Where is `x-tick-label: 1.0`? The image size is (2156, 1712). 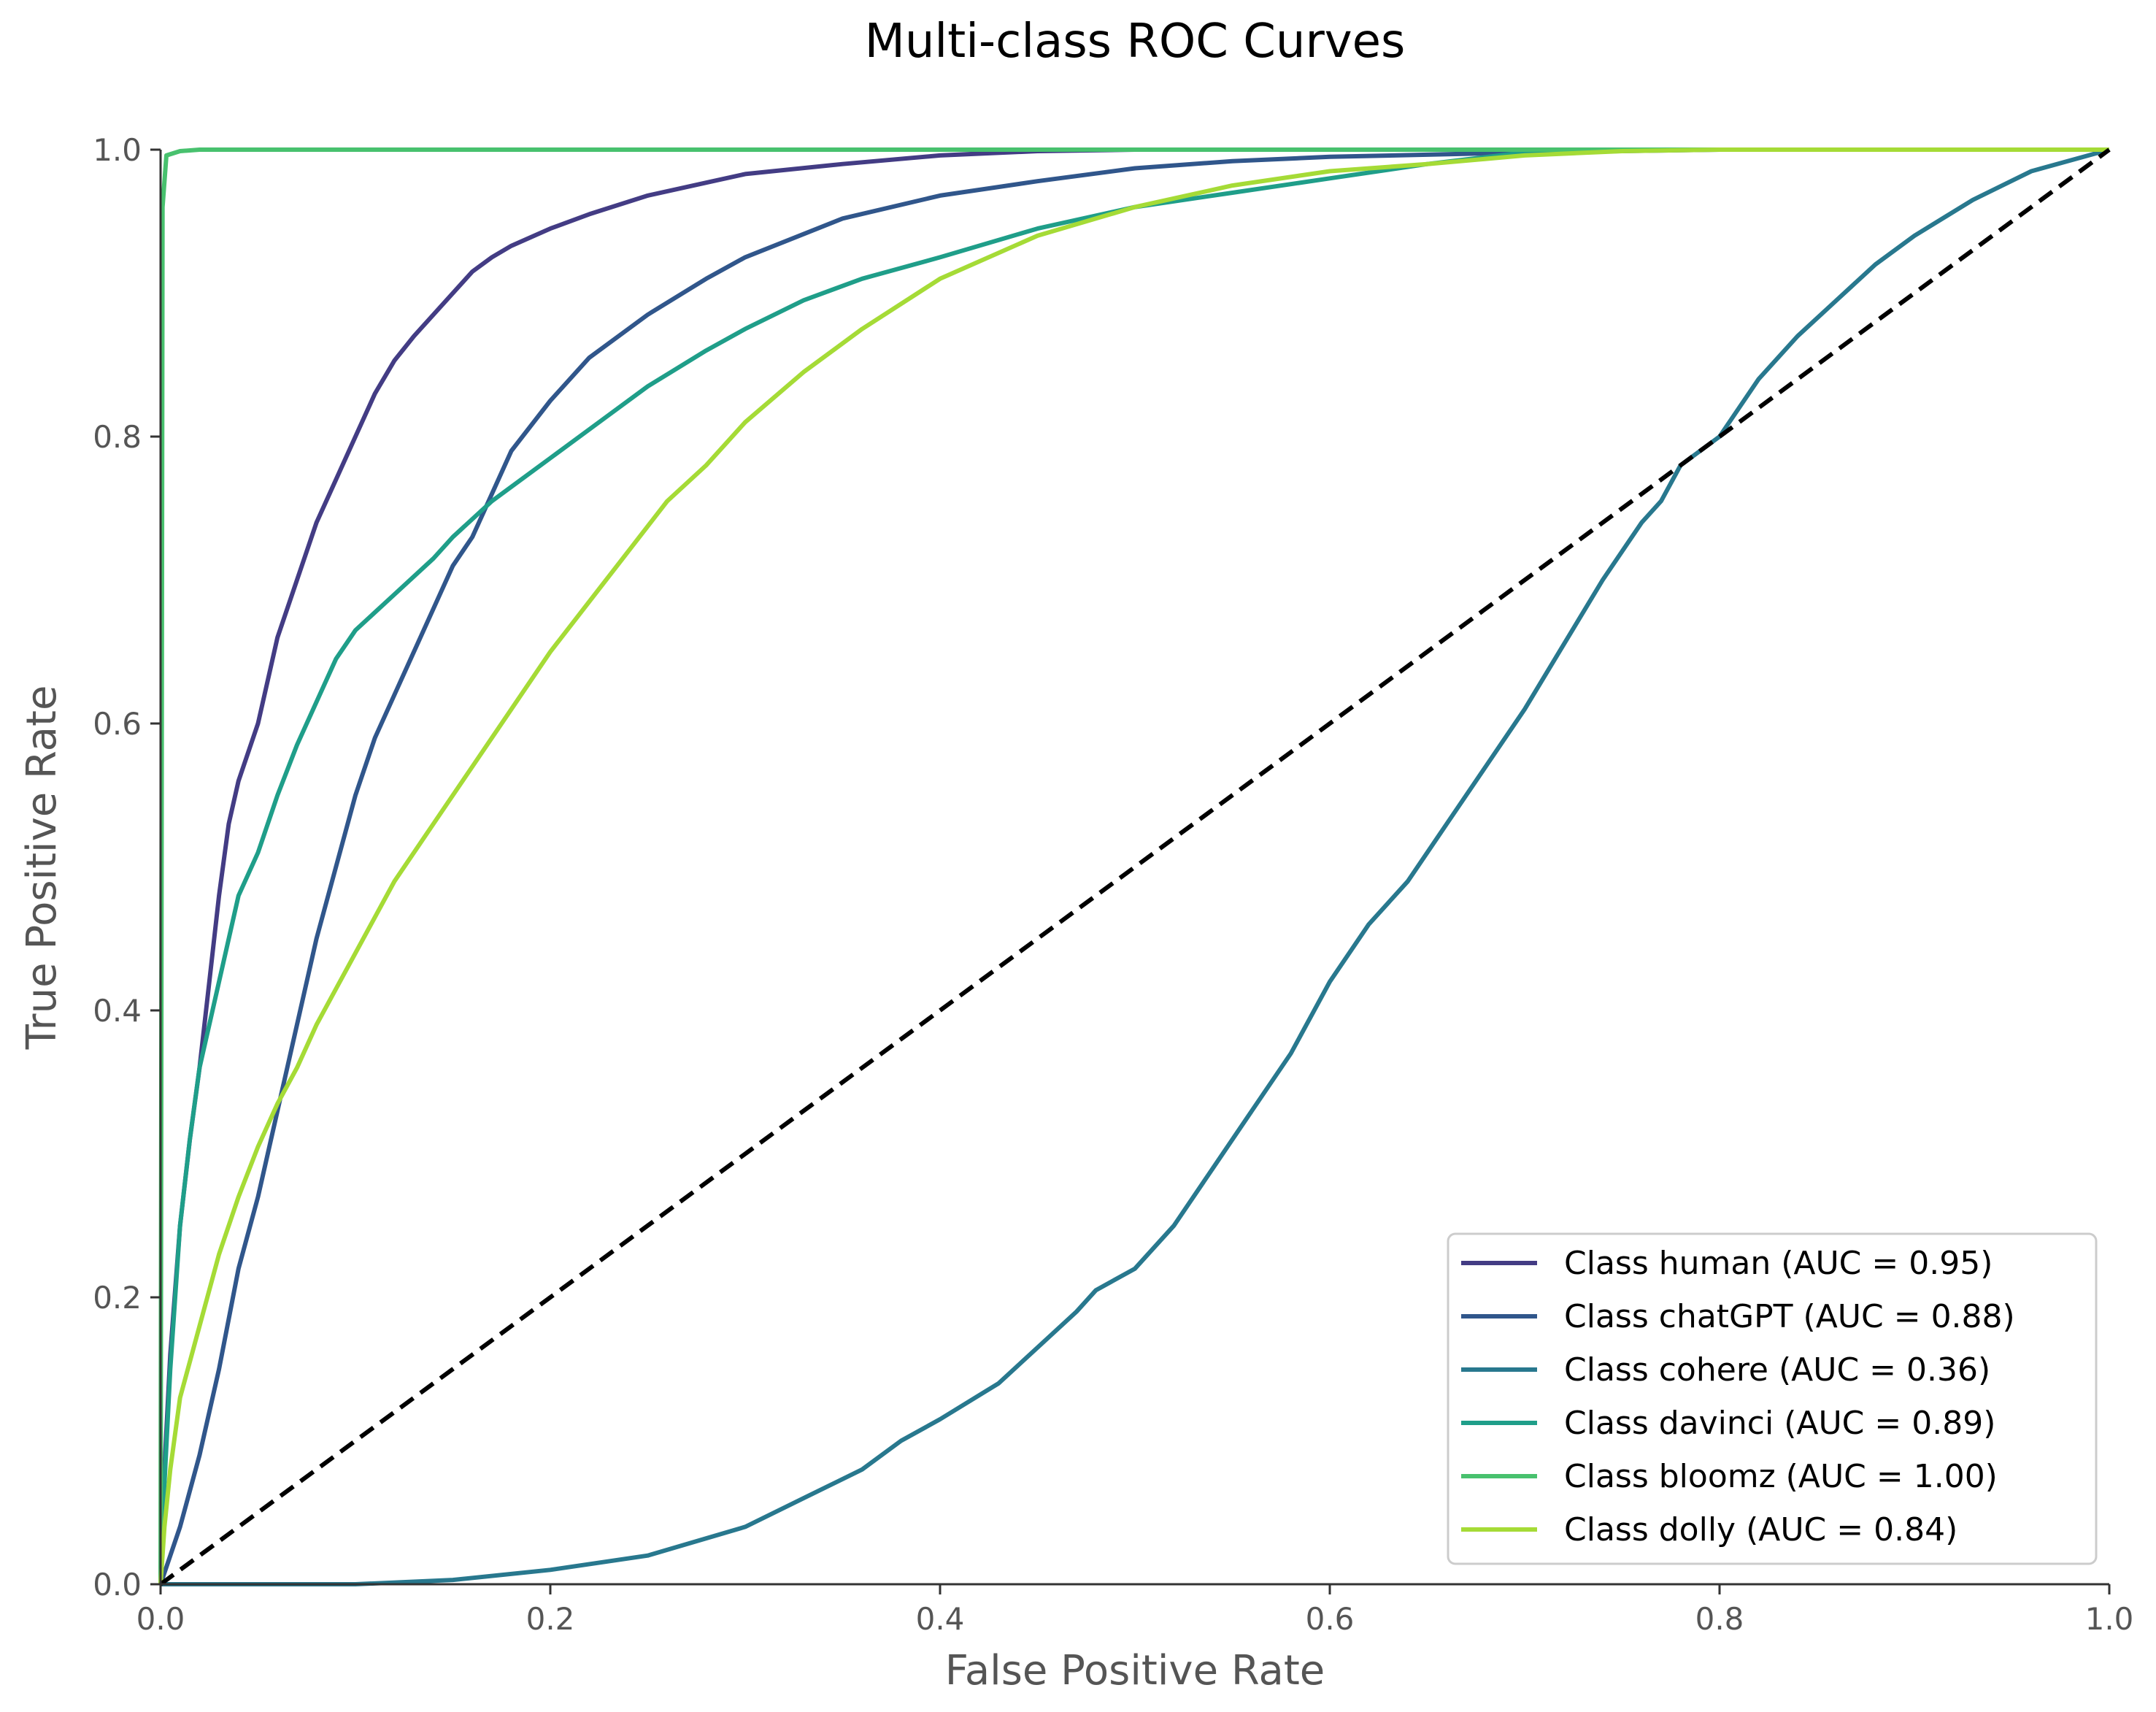 x-tick-label: 1.0 is located at coordinates (2109, 1619).